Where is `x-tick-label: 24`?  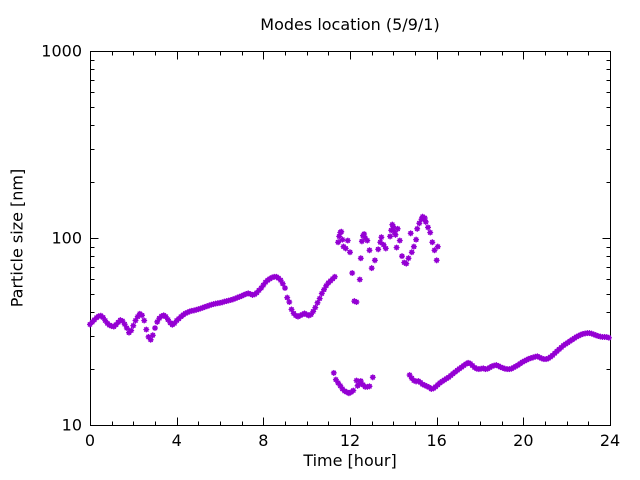
x-tick-label: 24 is located at coordinates (610, 440).